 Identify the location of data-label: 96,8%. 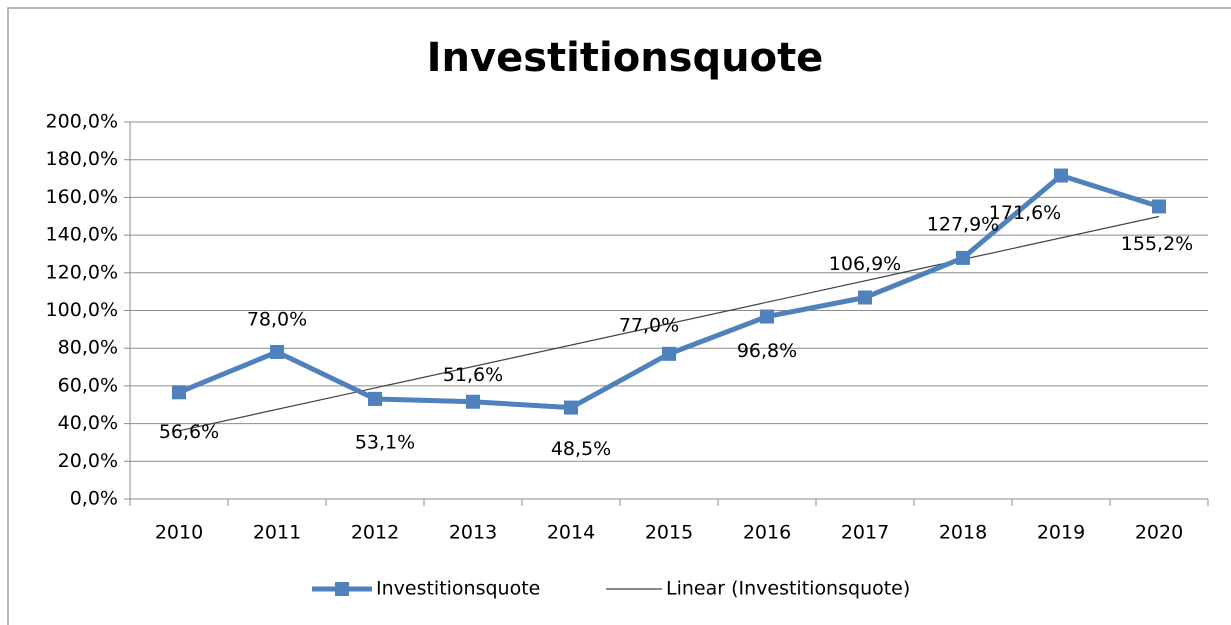
(767, 351).